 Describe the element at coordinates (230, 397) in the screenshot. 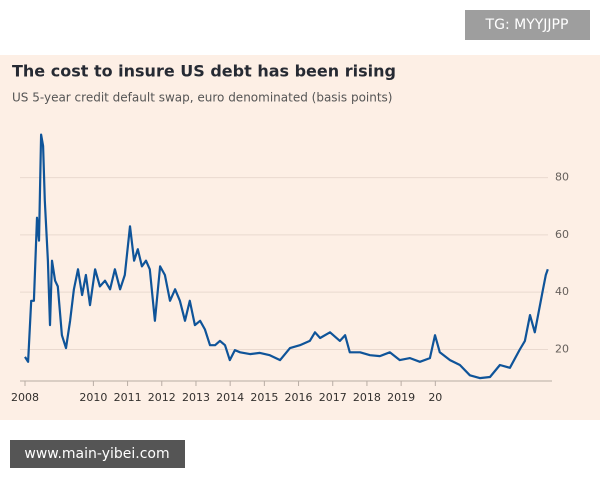

I see `x-tick-label: 2014` at that location.